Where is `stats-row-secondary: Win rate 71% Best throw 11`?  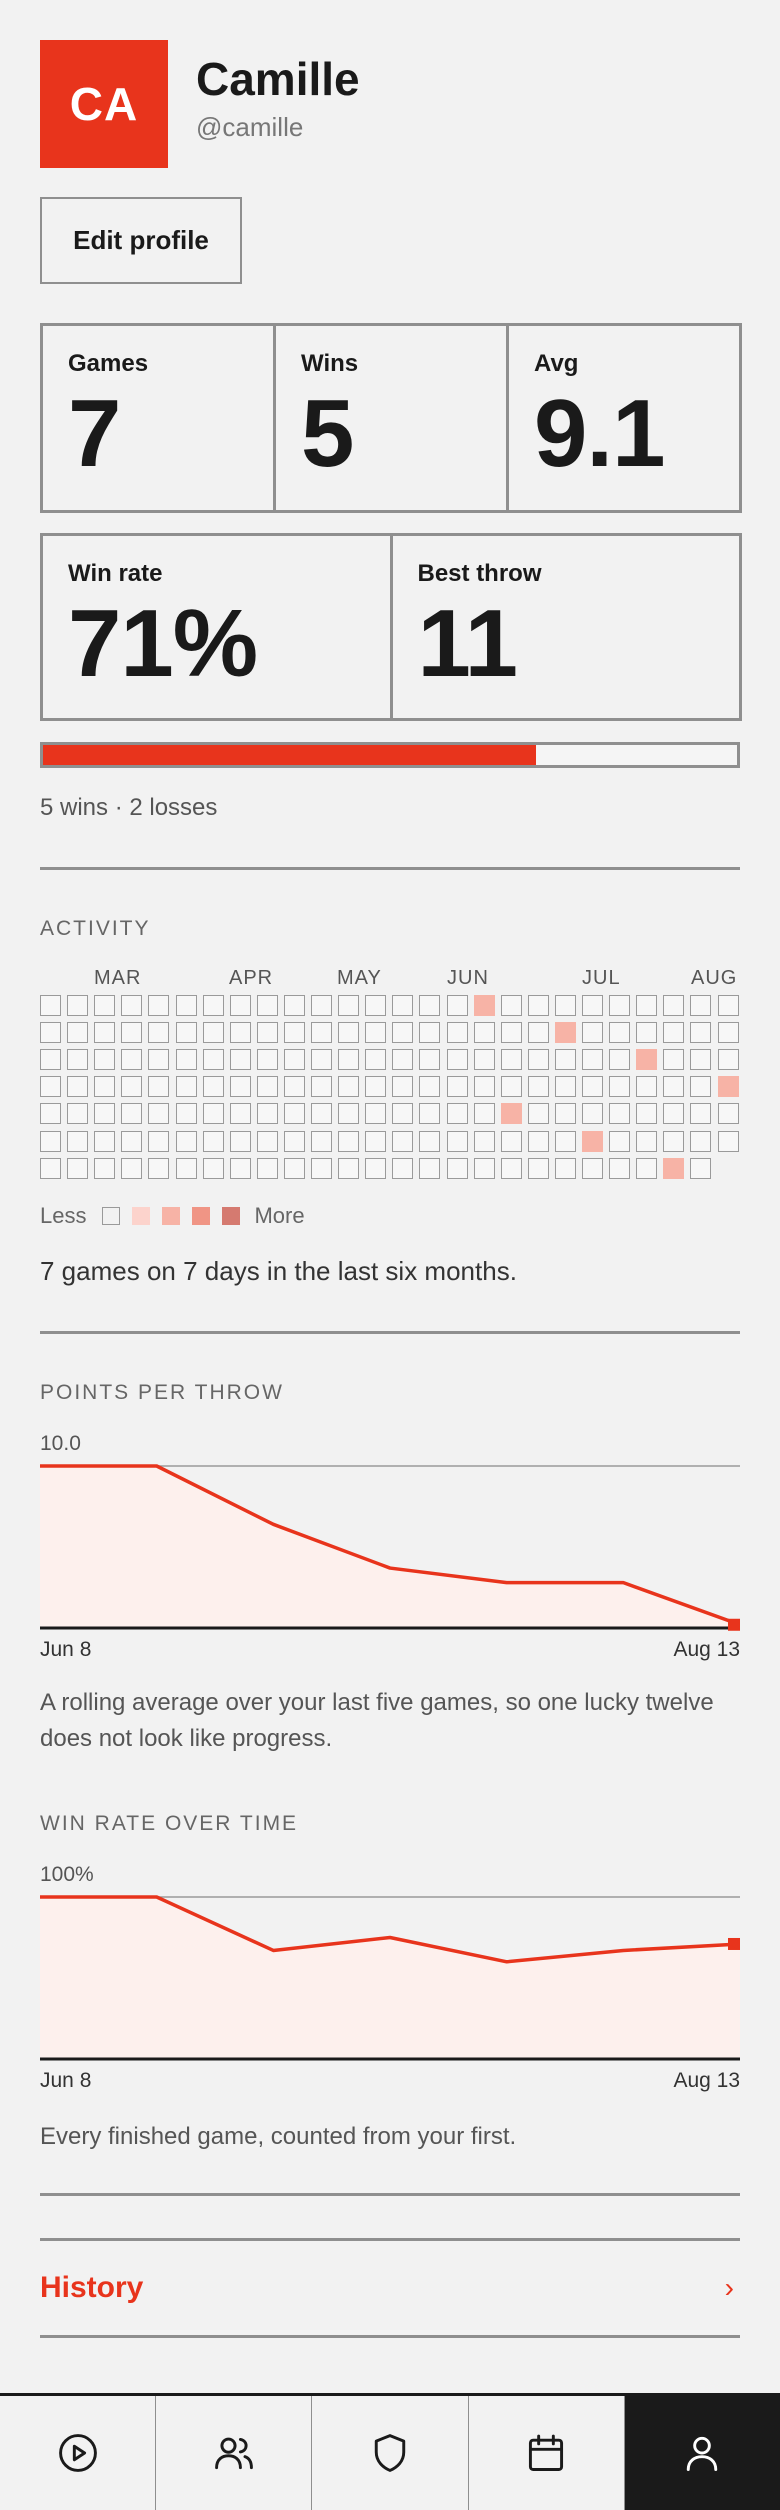
stats-row-secondary: Win rate 71% Best throw 11 is located at coordinates (391, 627).